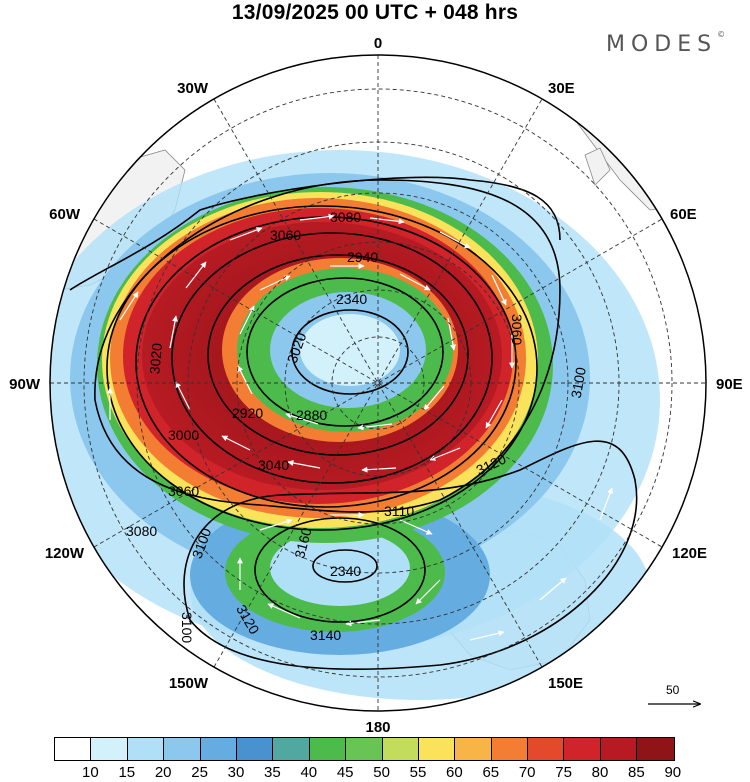  I want to click on contour-label: 3040, so click(273, 465).